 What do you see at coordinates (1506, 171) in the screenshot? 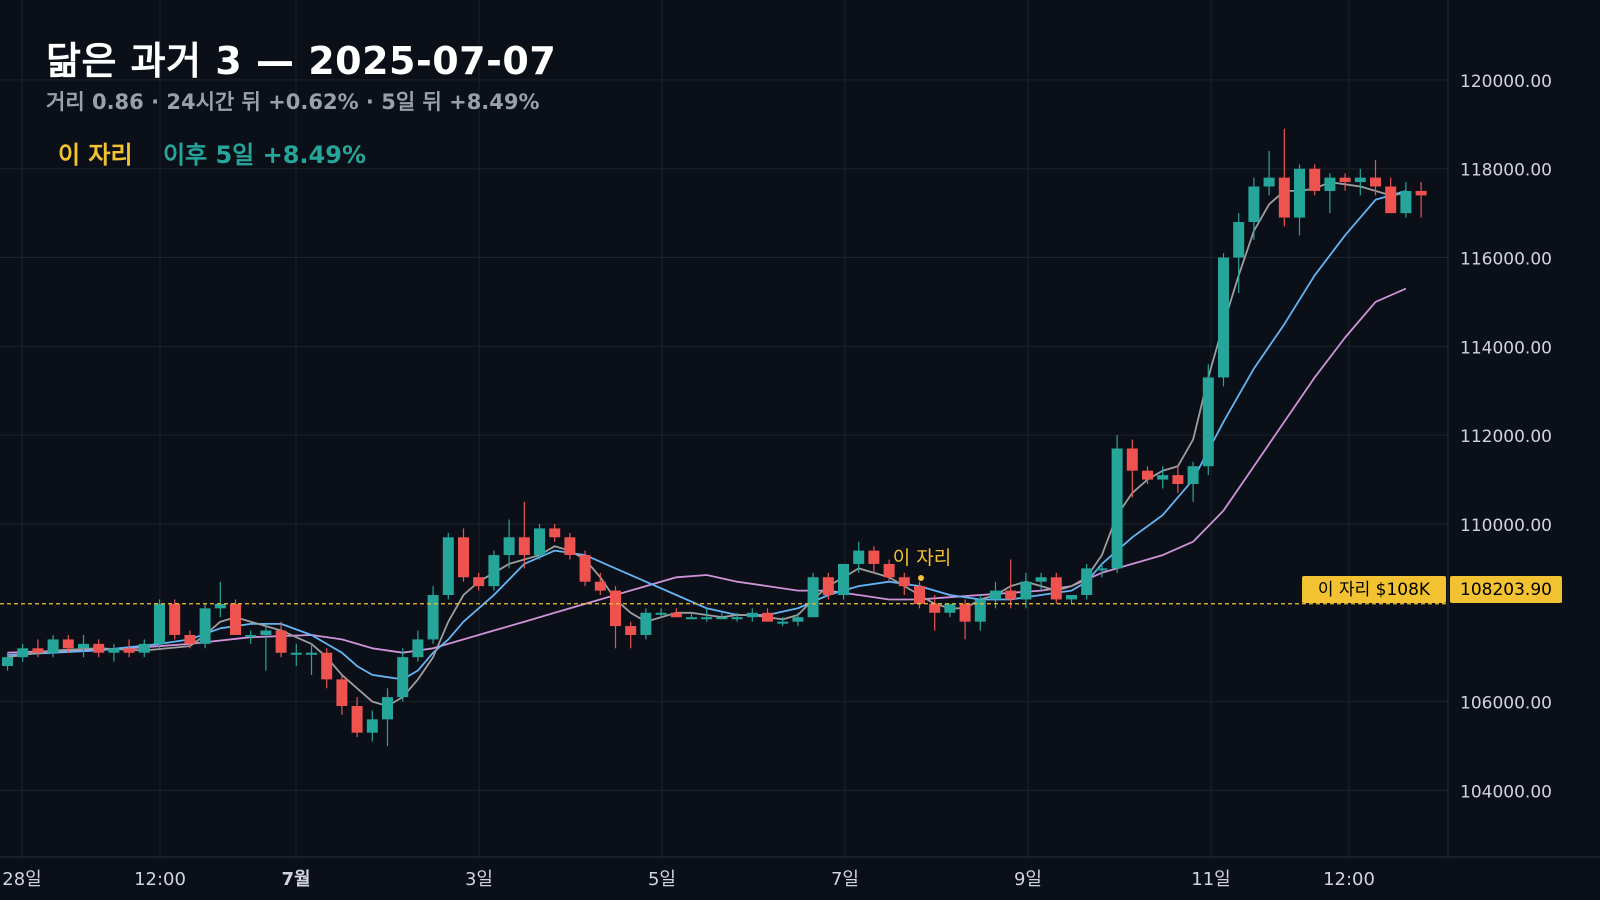
I see `y-tick-label: 118000.00` at bounding box center [1506, 171].